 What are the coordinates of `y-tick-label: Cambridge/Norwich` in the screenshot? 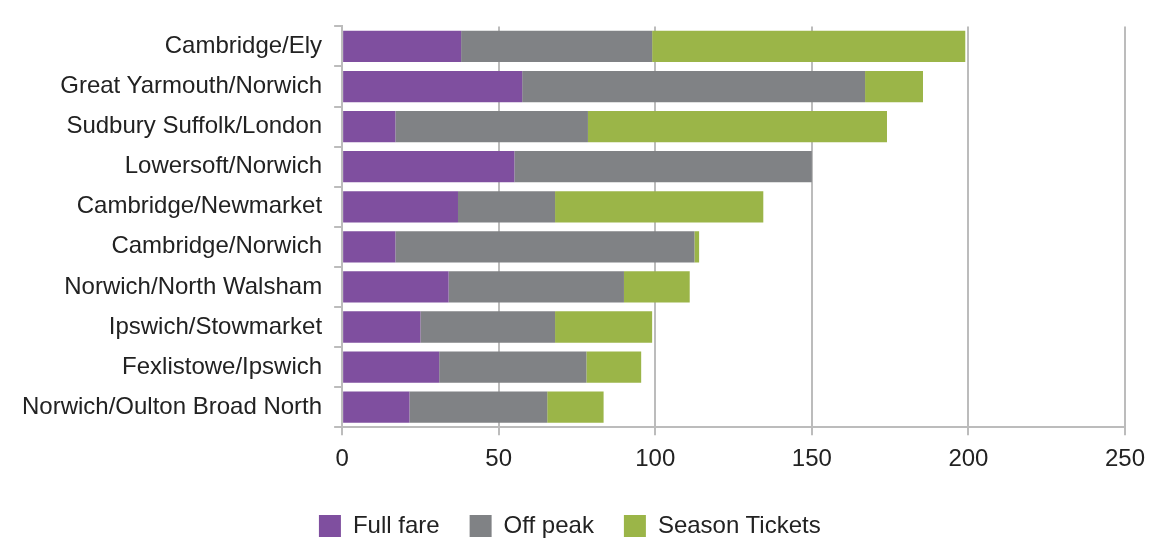 It's located at (217, 245).